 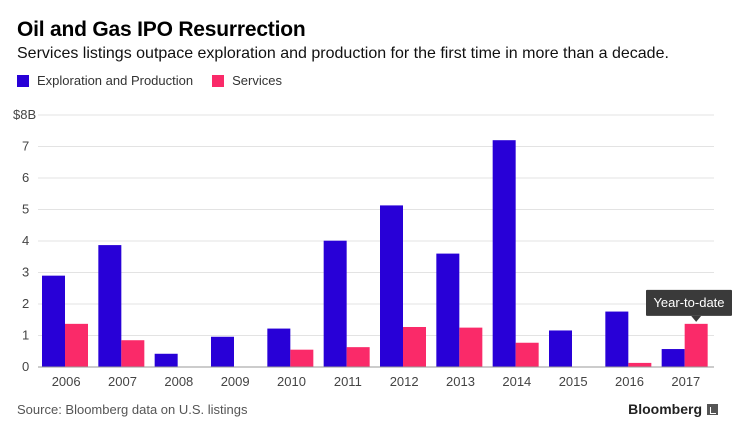 I want to click on x-tick-label: 2015, so click(x=573, y=381).